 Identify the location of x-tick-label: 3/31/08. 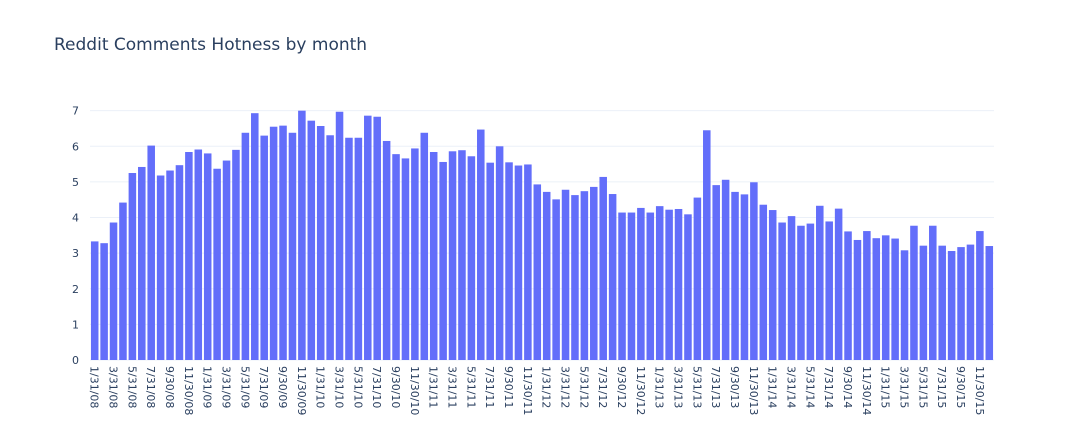
(113, 387).